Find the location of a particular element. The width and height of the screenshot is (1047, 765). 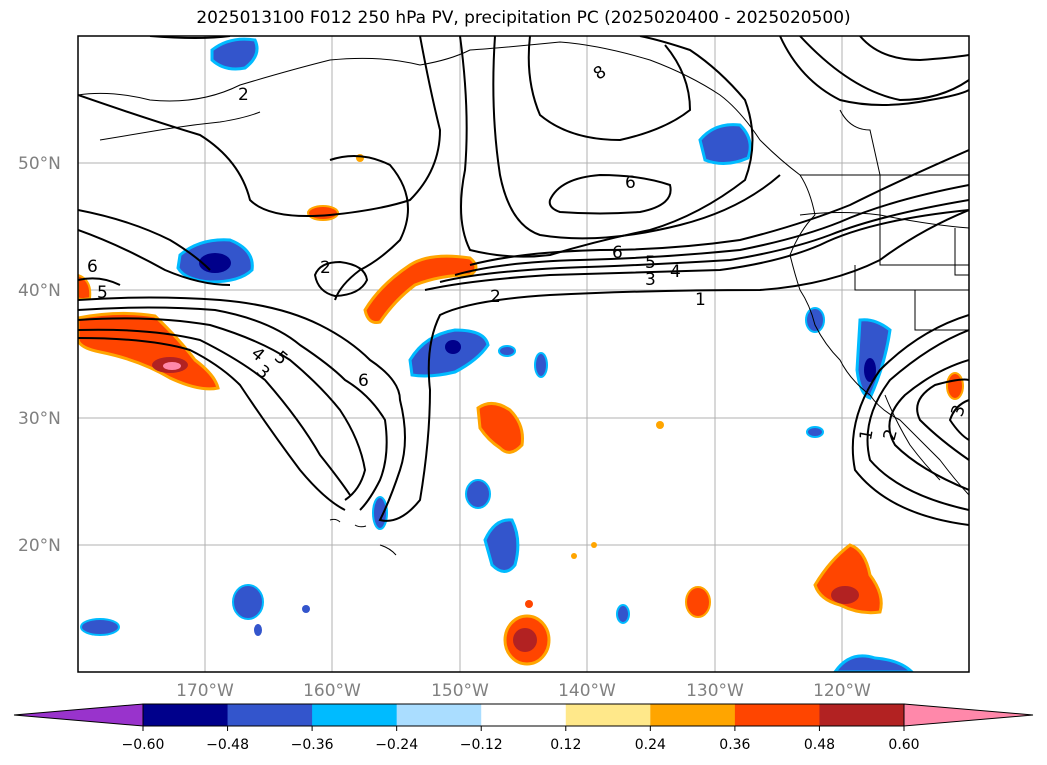

border-states-e is located at coordinates (884, 220).